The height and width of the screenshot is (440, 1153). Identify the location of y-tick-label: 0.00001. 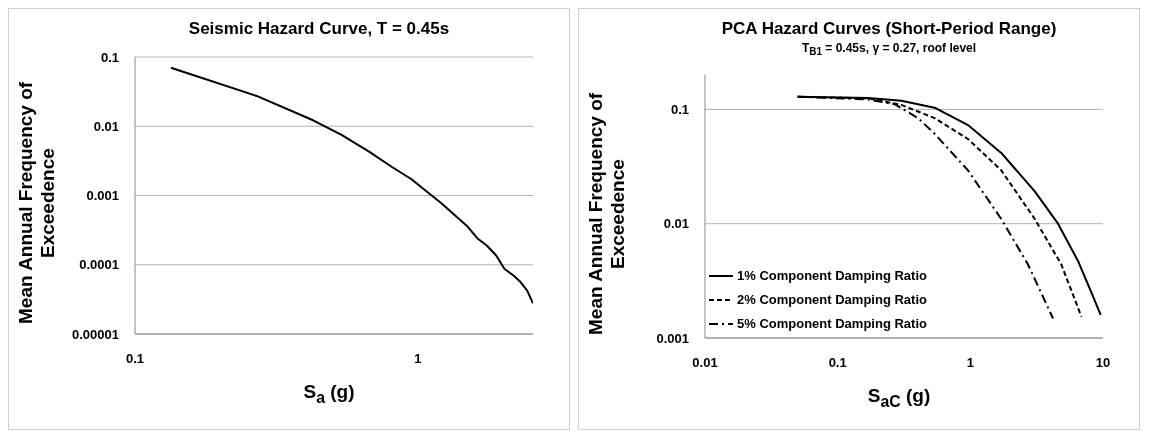
(95, 334).